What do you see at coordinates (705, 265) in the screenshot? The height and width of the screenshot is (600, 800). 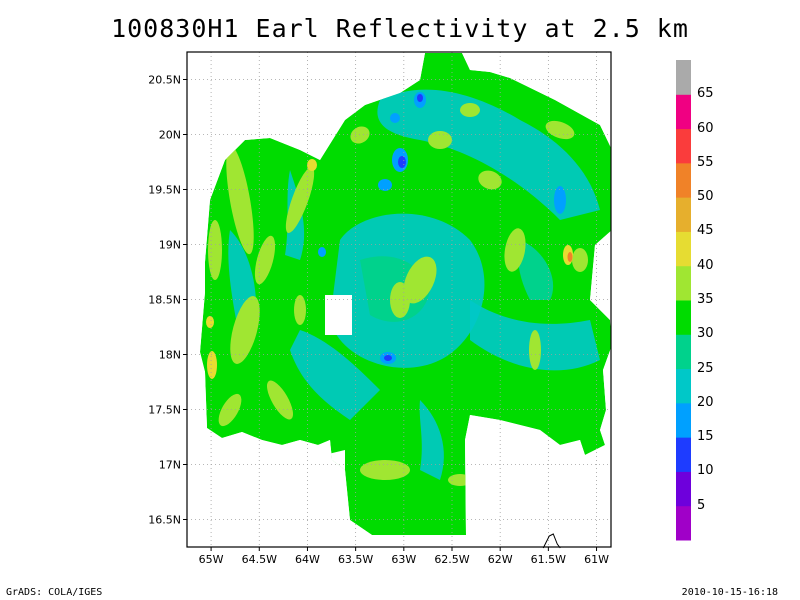 I see `colorbar-label: 40` at bounding box center [705, 265].